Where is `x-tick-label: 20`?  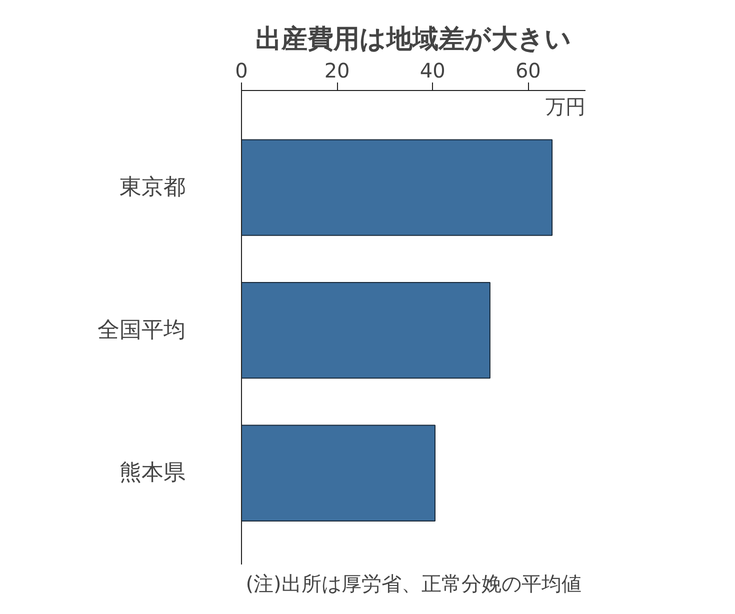 x-tick-label: 20 is located at coordinates (337, 70).